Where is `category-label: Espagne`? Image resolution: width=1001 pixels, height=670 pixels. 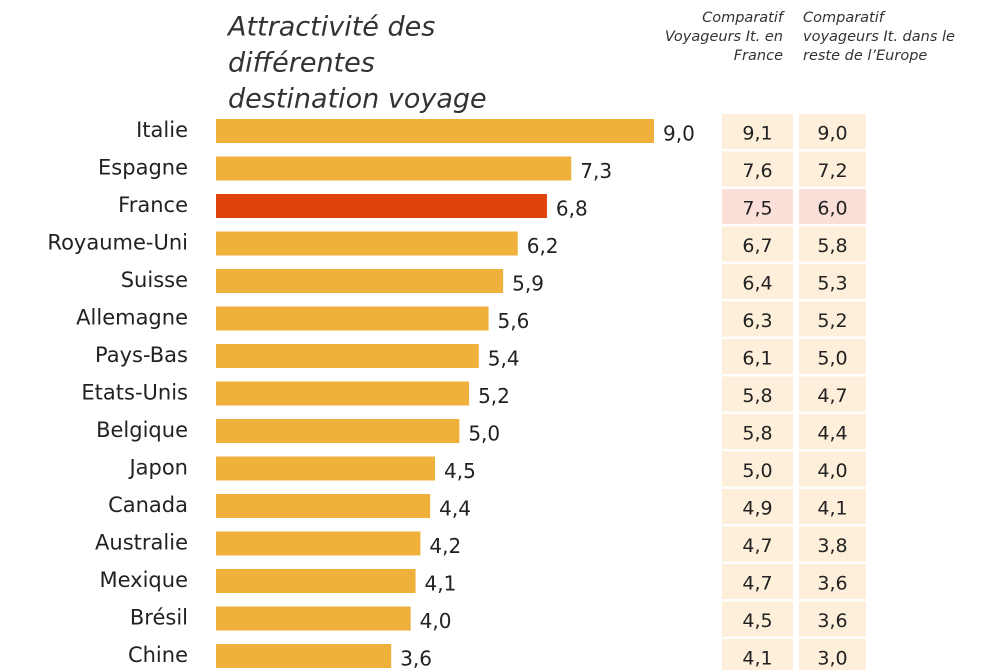 category-label: Espagne is located at coordinates (143, 168).